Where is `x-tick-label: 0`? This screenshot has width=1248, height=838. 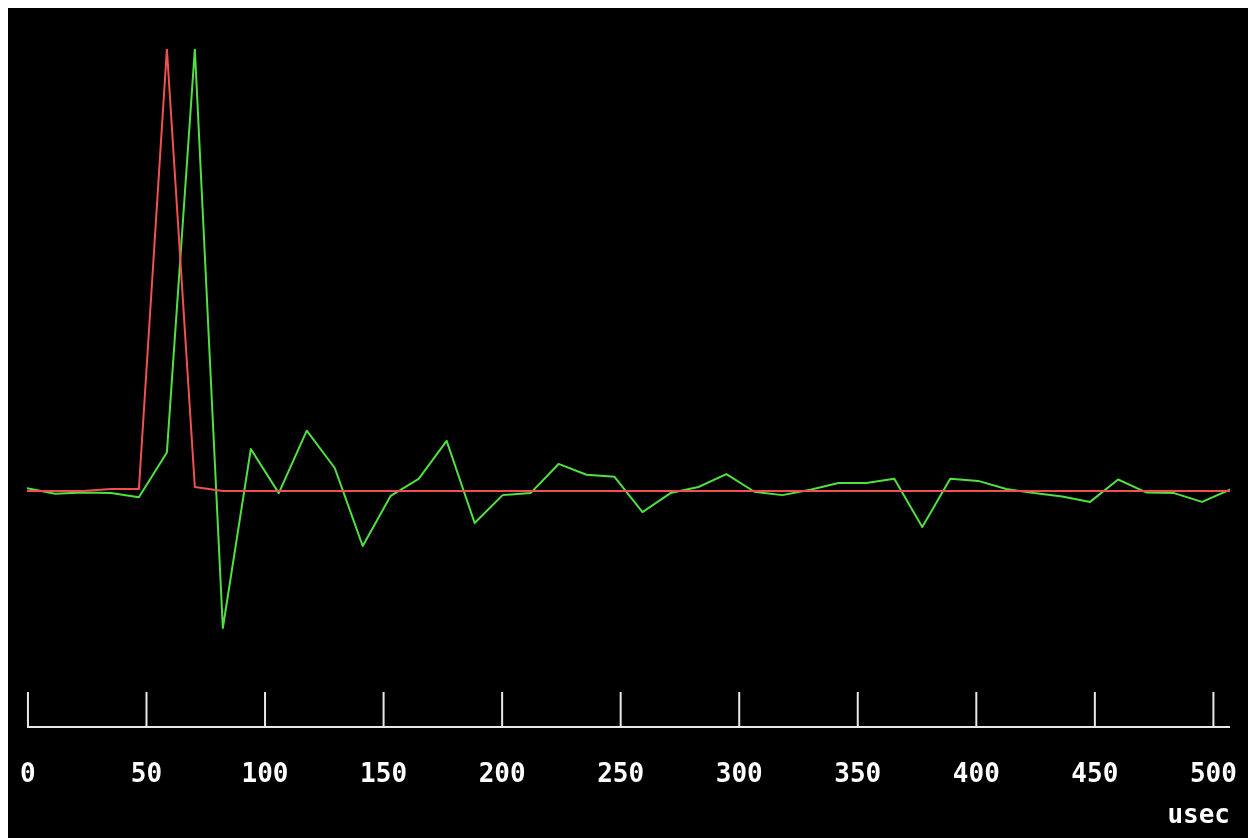 x-tick-label: 0 is located at coordinates (28, 773).